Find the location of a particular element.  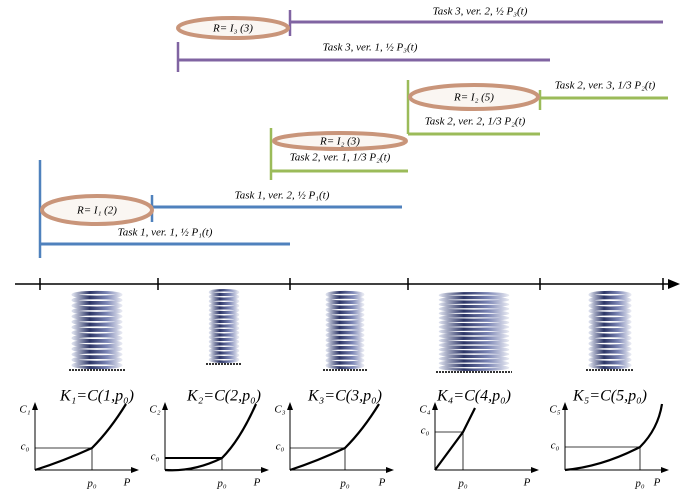

task-label: Task 3, ver. 1, ½ P₃(t) is located at coordinates (370, 48).